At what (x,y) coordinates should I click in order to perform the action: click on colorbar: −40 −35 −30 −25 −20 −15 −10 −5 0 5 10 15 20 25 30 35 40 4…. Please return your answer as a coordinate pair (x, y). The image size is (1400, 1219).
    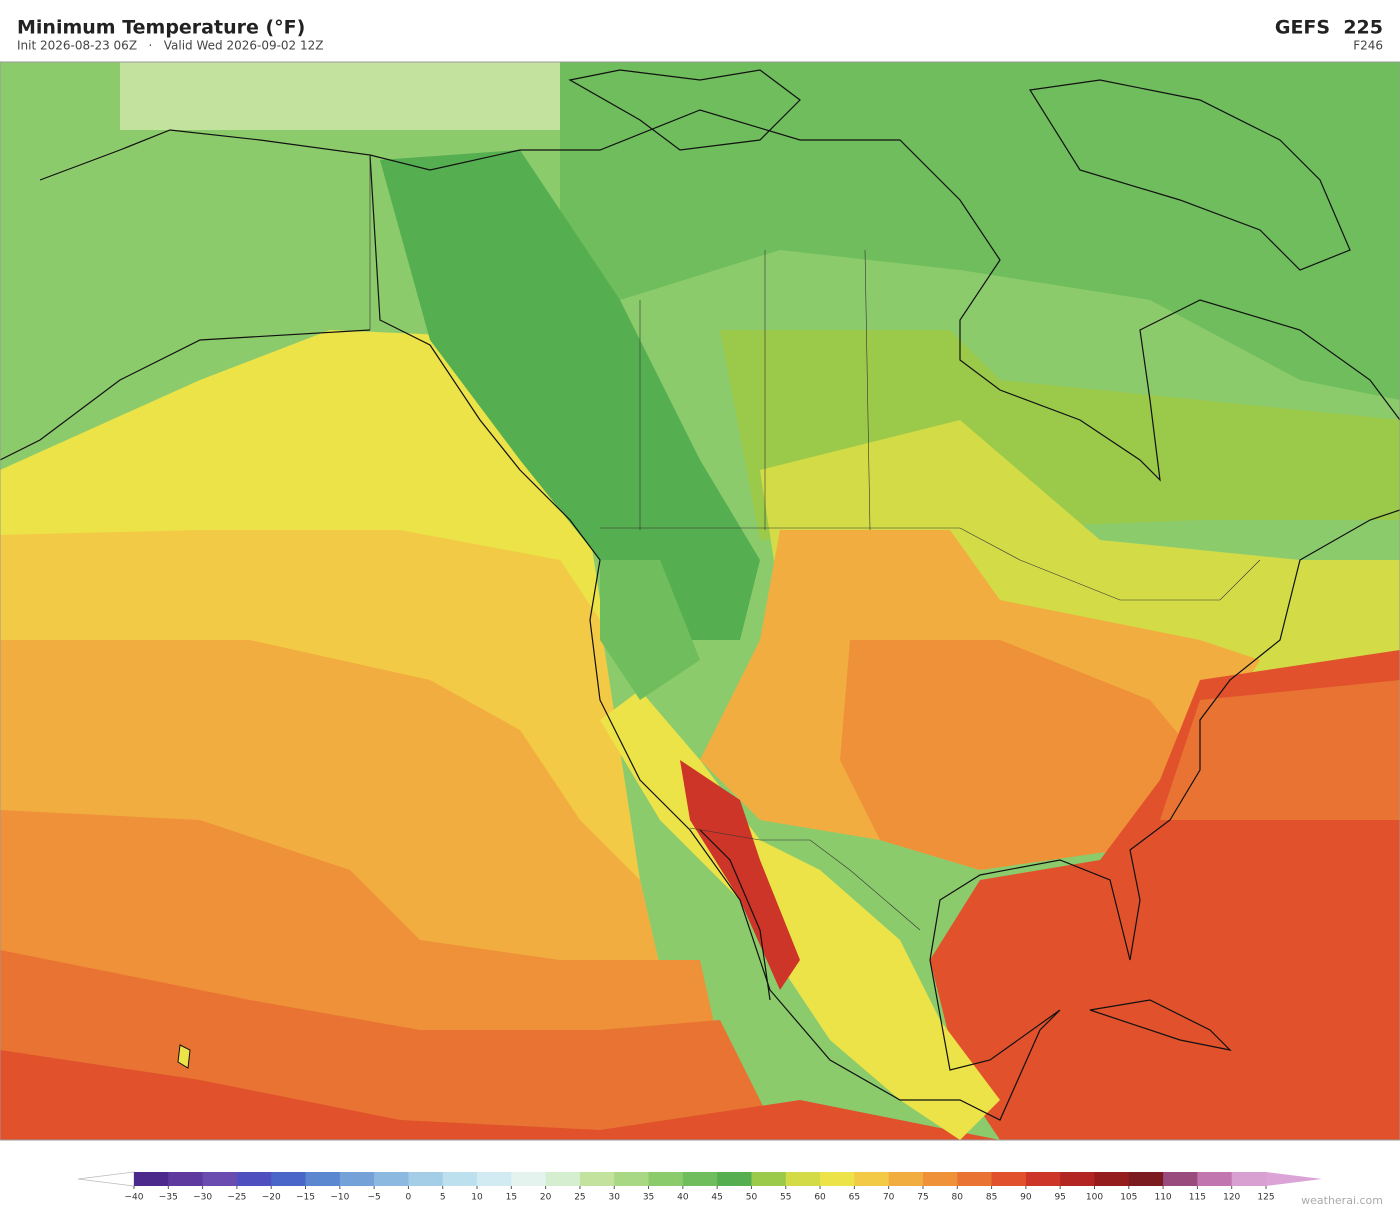
    Looking at the image, I should click on (699, 1187).